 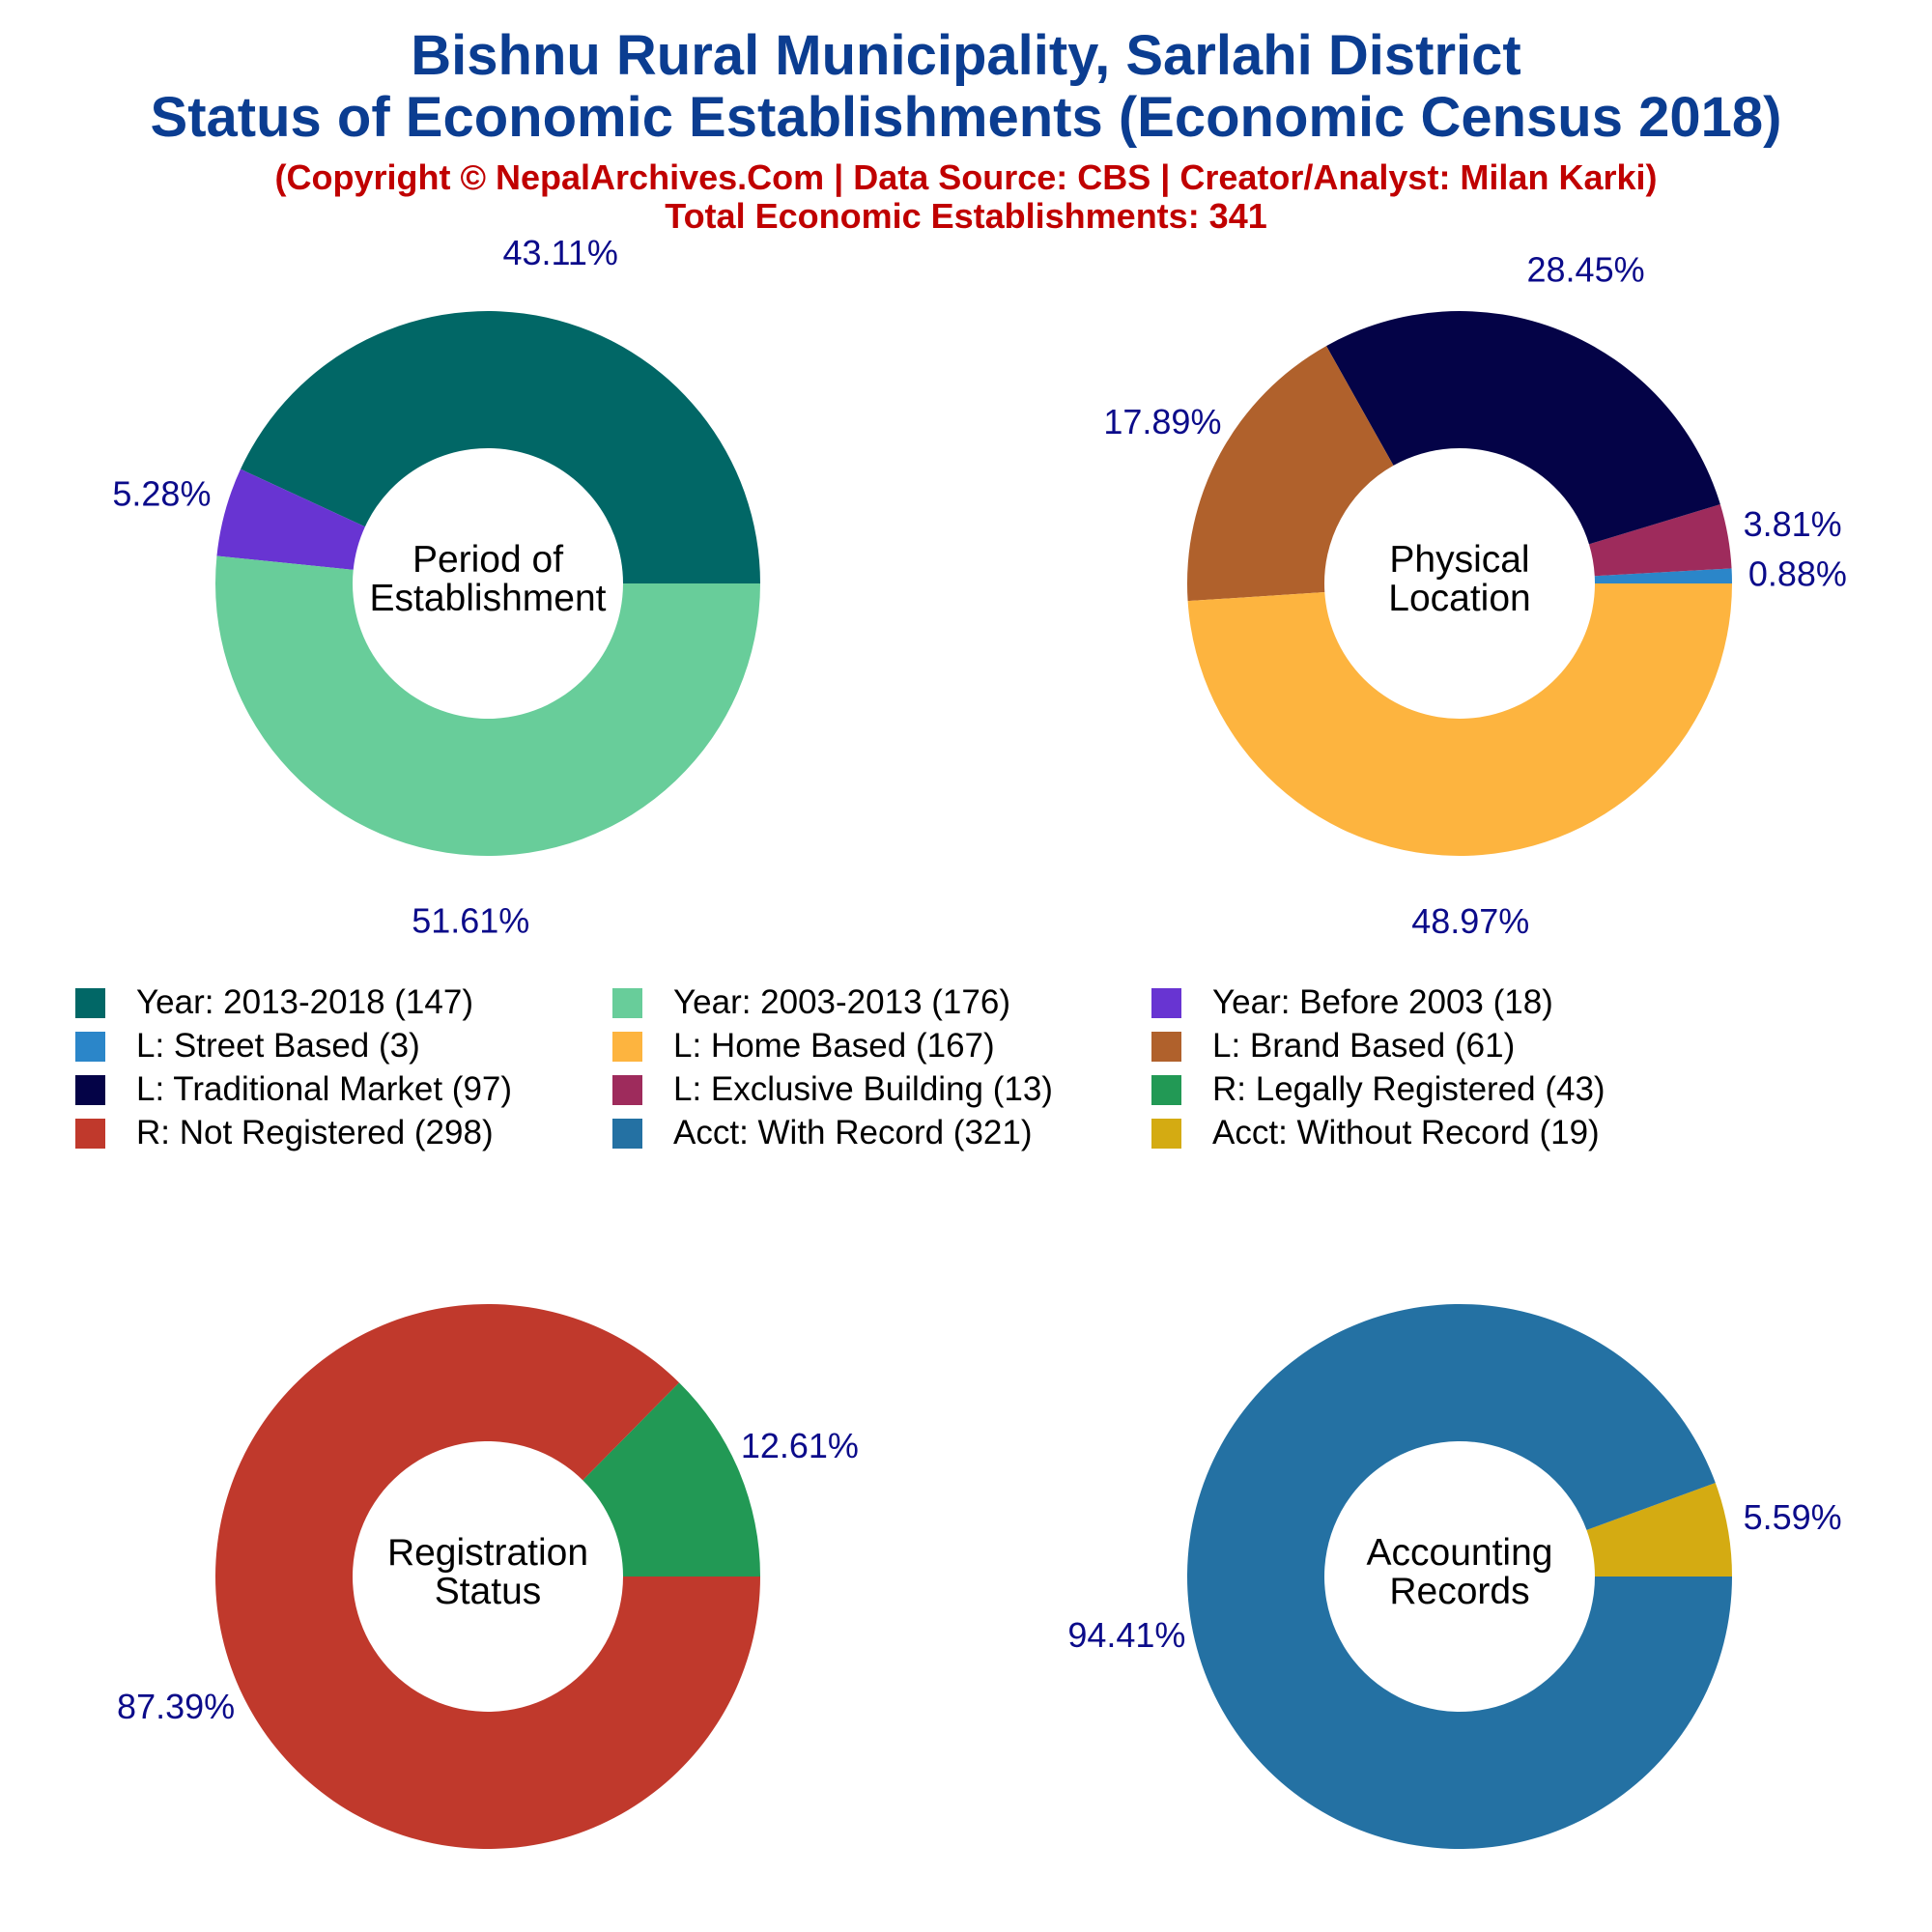 What do you see at coordinates (1659, 1530) in the screenshot?
I see `slice-acct-without-record` at bounding box center [1659, 1530].